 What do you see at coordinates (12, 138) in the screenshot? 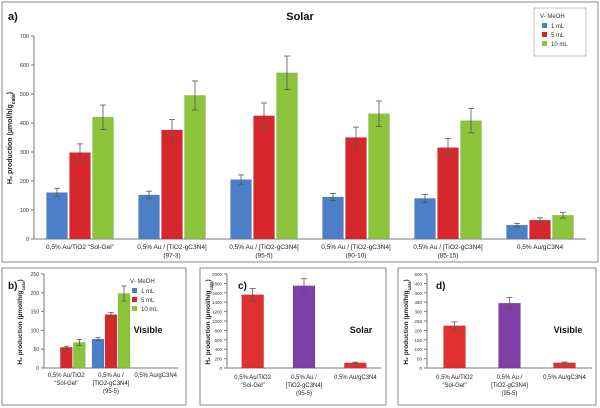
I see `panel-a-y-axis-label: H₂ production (µmol/h/gcata)` at bounding box center [12, 138].